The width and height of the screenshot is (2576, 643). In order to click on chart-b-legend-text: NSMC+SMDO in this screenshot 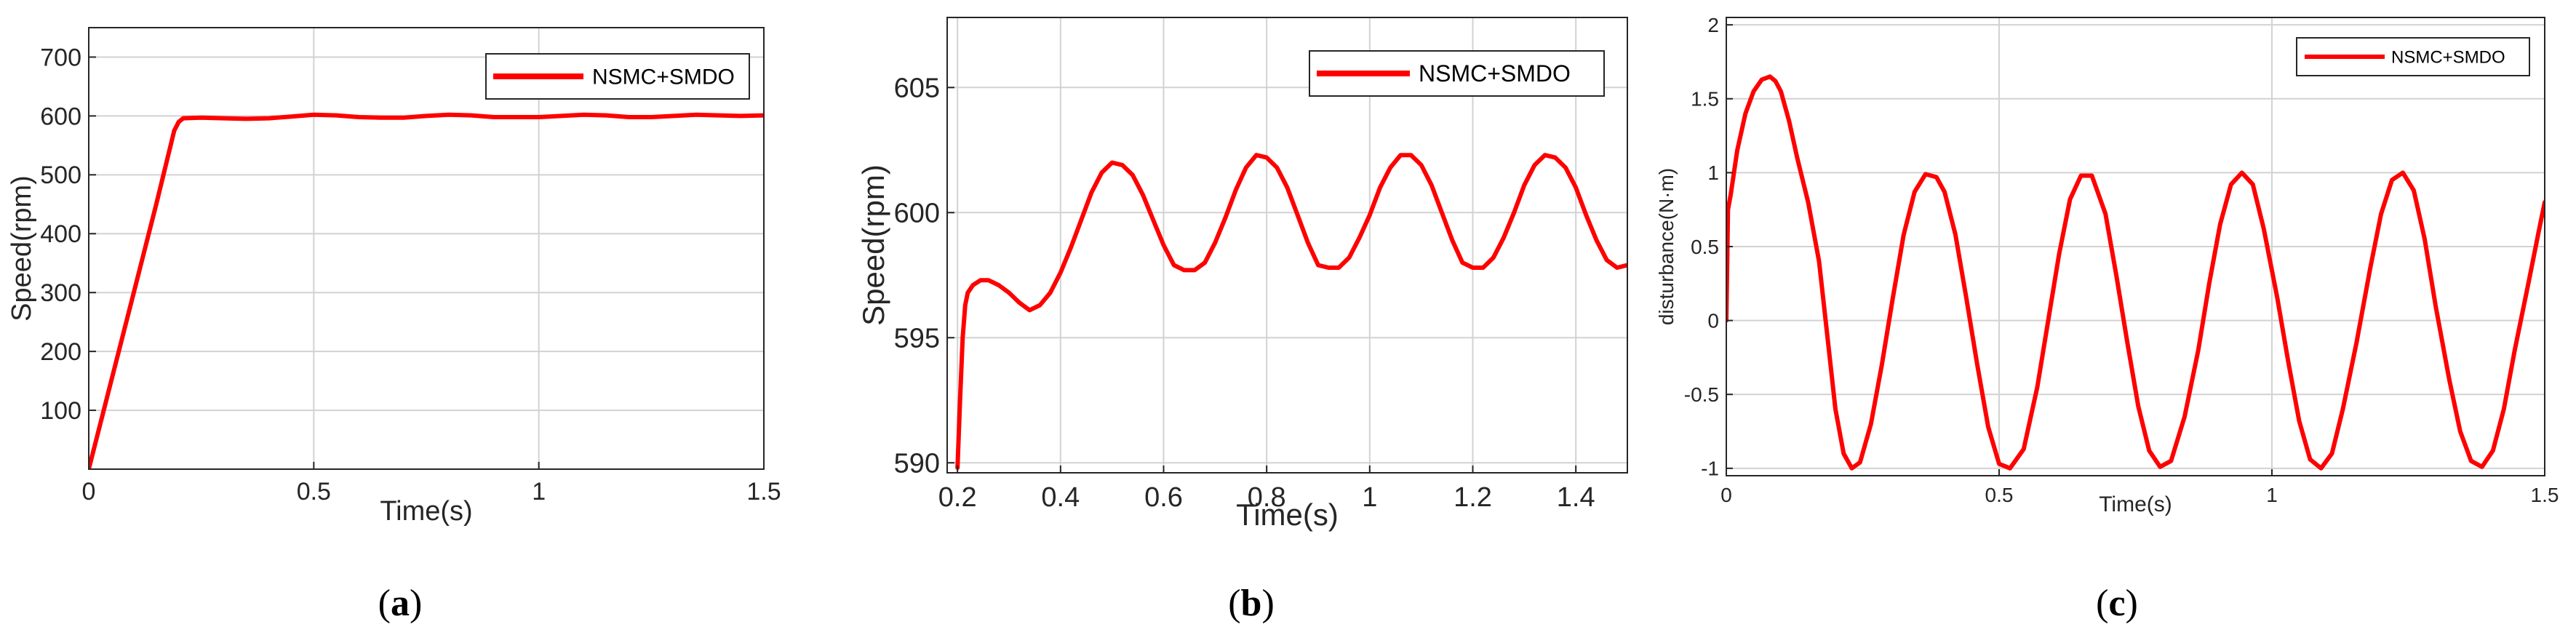, I will do `click(1495, 73)`.